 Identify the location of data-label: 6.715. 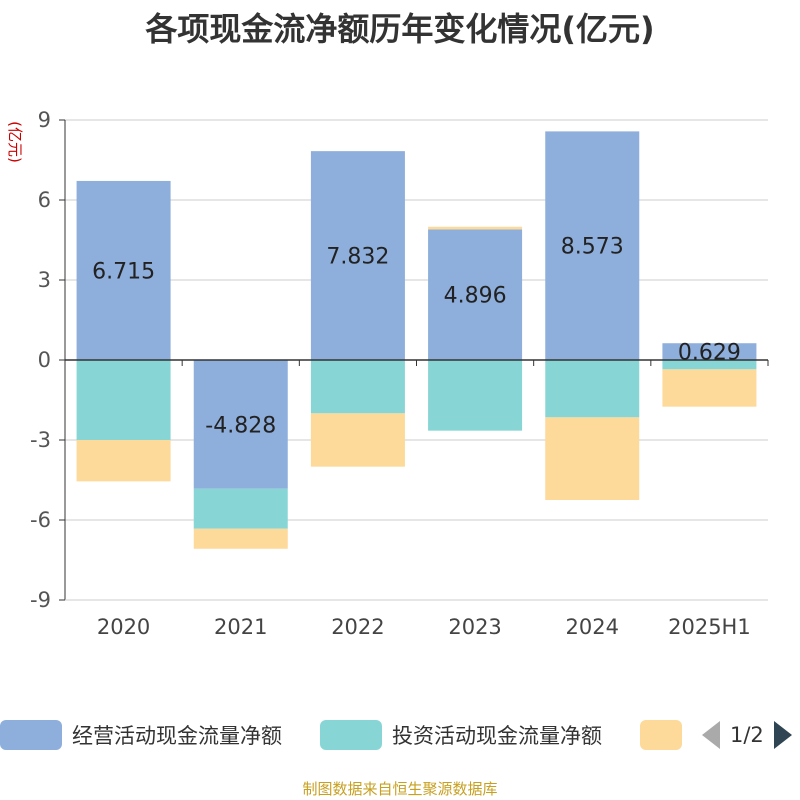
(123, 271).